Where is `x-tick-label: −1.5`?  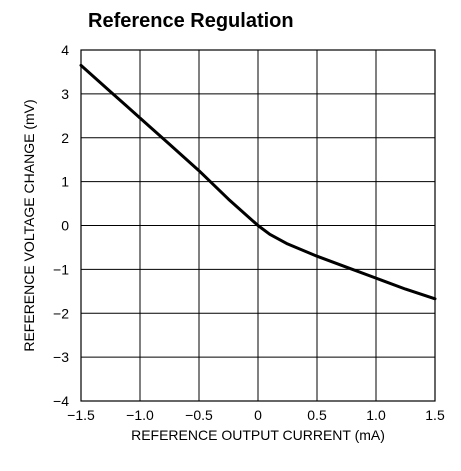 x-tick-label: −1.5 is located at coordinates (81, 415).